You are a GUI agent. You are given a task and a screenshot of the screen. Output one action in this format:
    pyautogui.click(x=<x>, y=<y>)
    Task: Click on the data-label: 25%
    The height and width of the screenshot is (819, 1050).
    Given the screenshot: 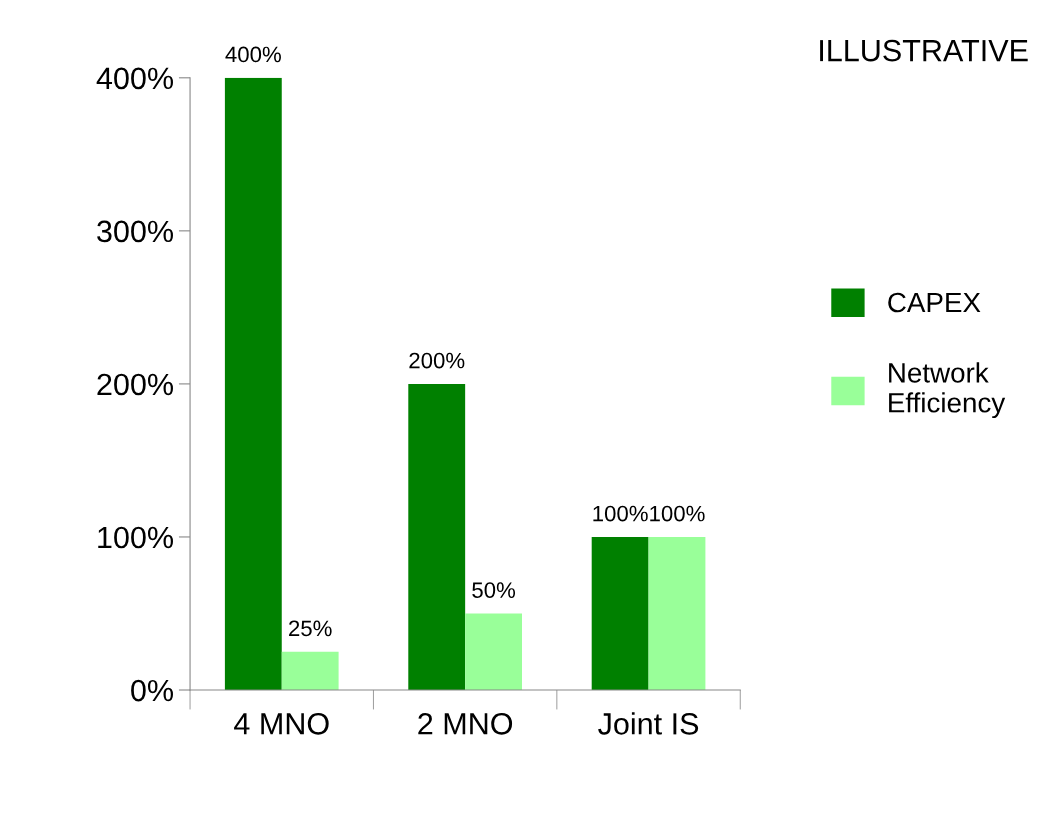 What is the action you would take?
    pyautogui.click(x=310, y=628)
    